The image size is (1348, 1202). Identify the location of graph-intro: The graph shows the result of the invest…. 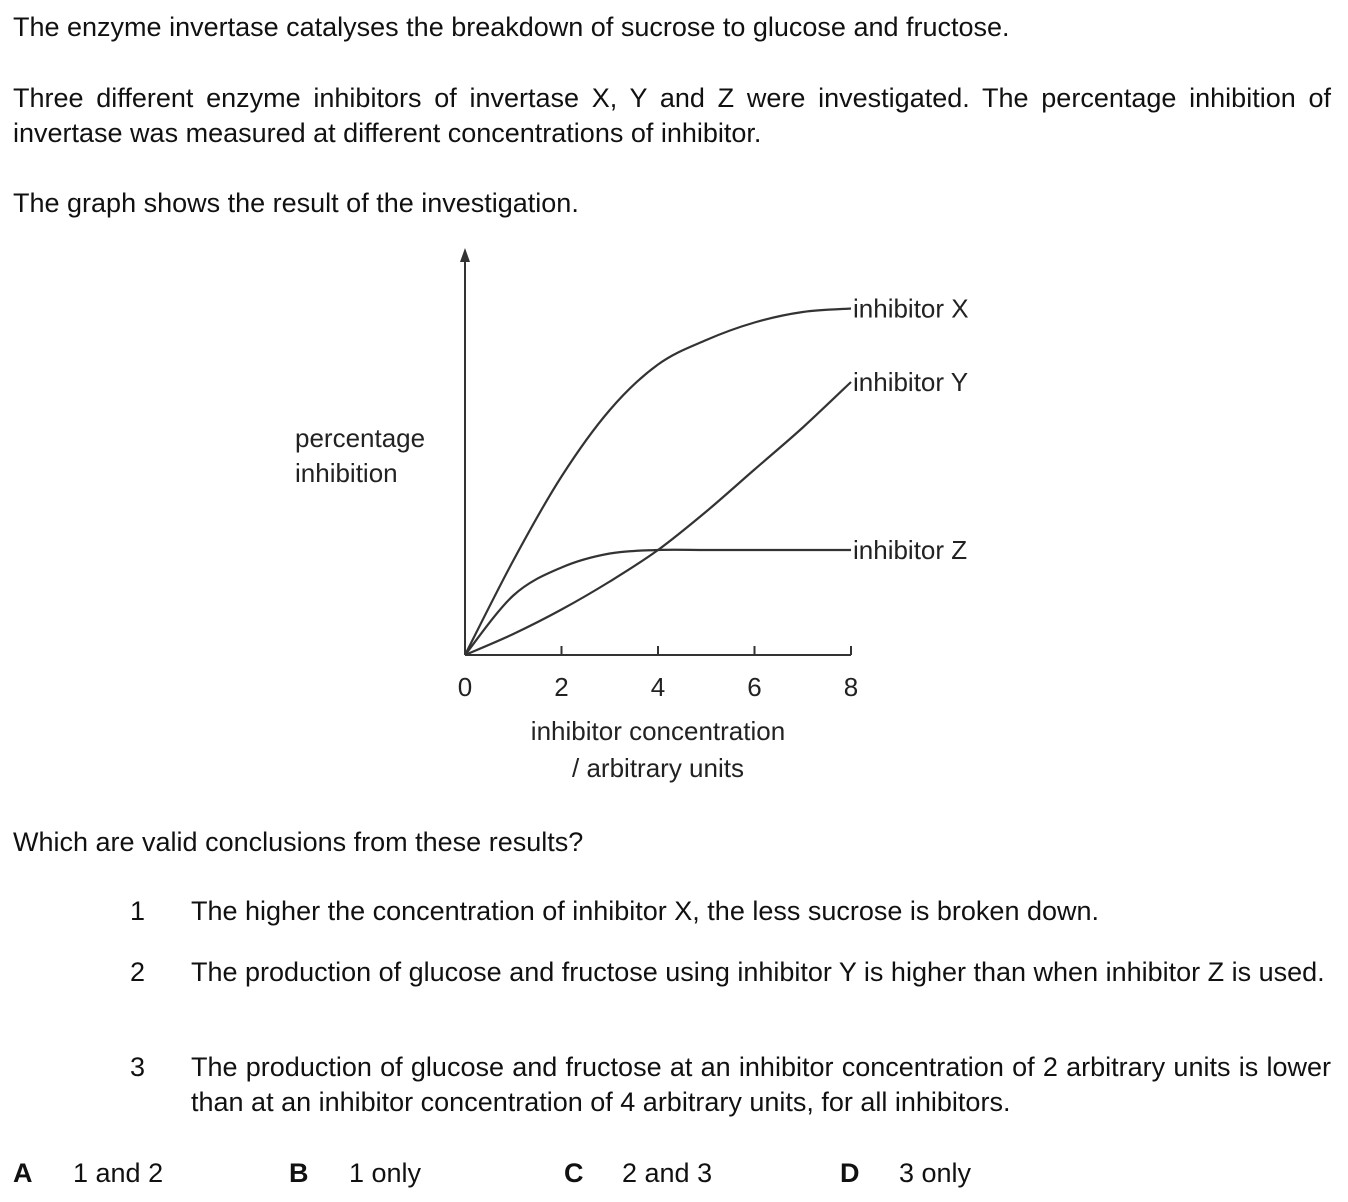
(296, 203).